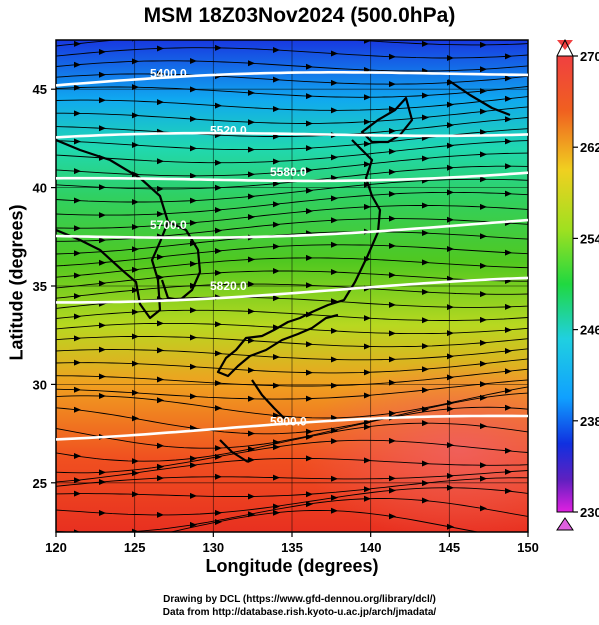 Image resolution: width=599 pixels, height=625 pixels. I want to click on colorbar-min-arrow, so click(565, 524).